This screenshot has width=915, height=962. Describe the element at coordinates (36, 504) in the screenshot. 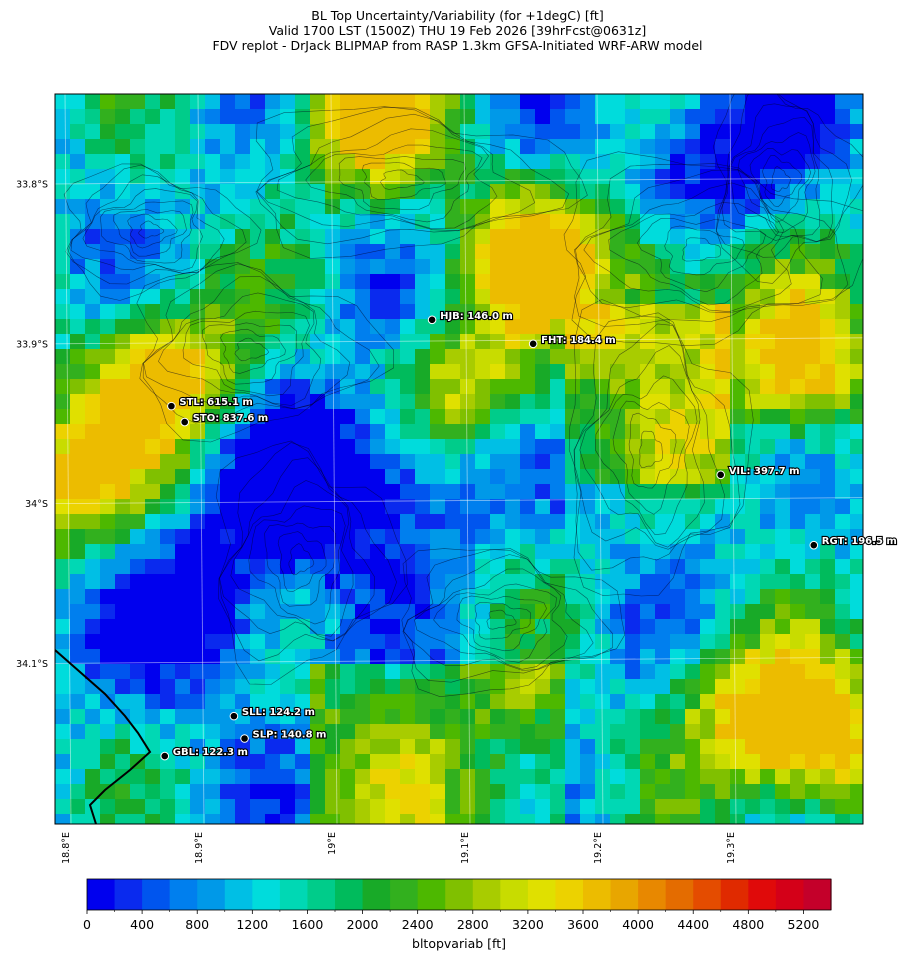

I see `lat-tick-label: 34°S` at that location.